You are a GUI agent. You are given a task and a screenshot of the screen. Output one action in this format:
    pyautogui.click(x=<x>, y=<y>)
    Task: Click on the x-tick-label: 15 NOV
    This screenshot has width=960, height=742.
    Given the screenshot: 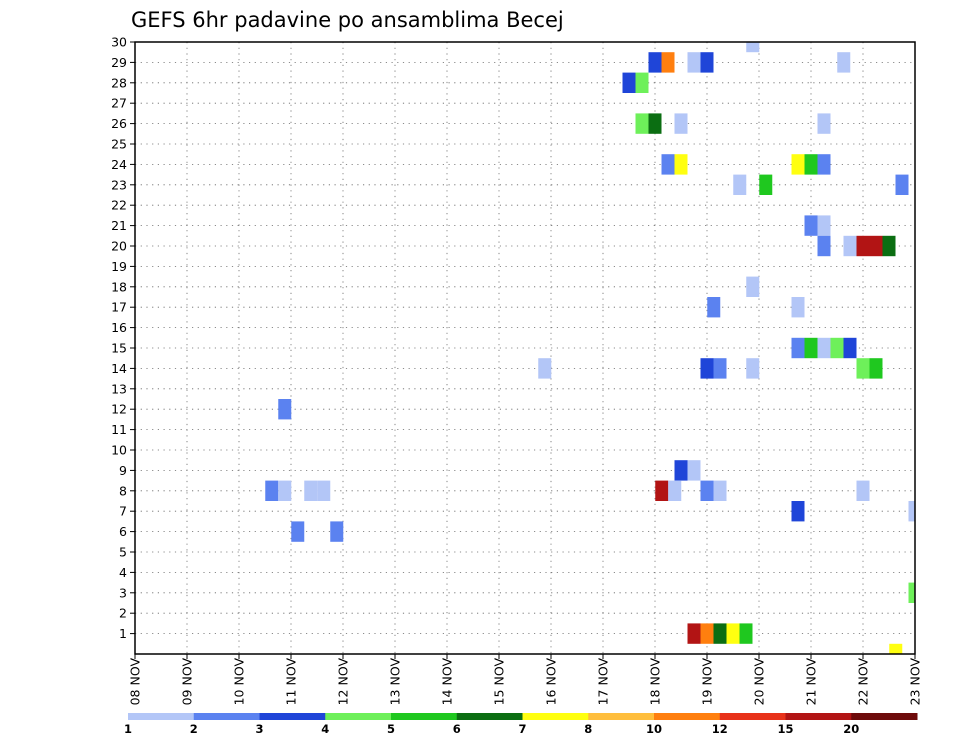 What is the action you would take?
    pyautogui.click(x=499, y=682)
    